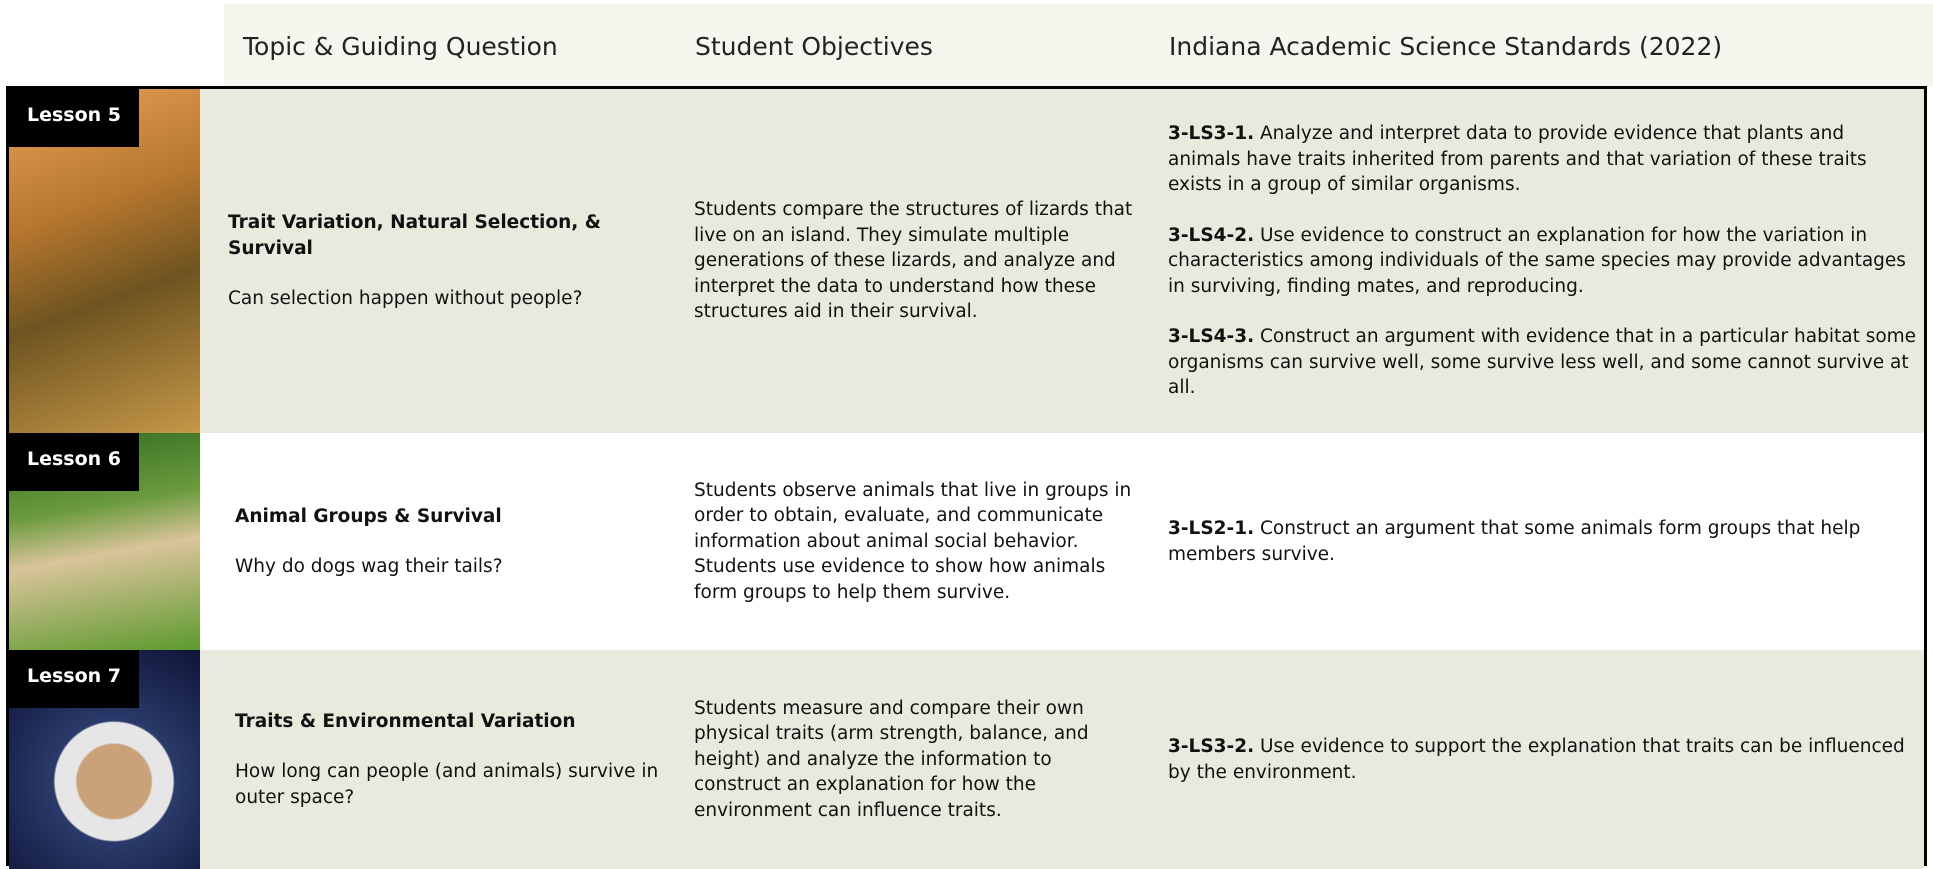 The height and width of the screenshot is (869, 1933). What do you see at coordinates (1211, 337) in the screenshot?
I see `standard-code: 3-LS4-3.` at bounding box center [1211, 337].